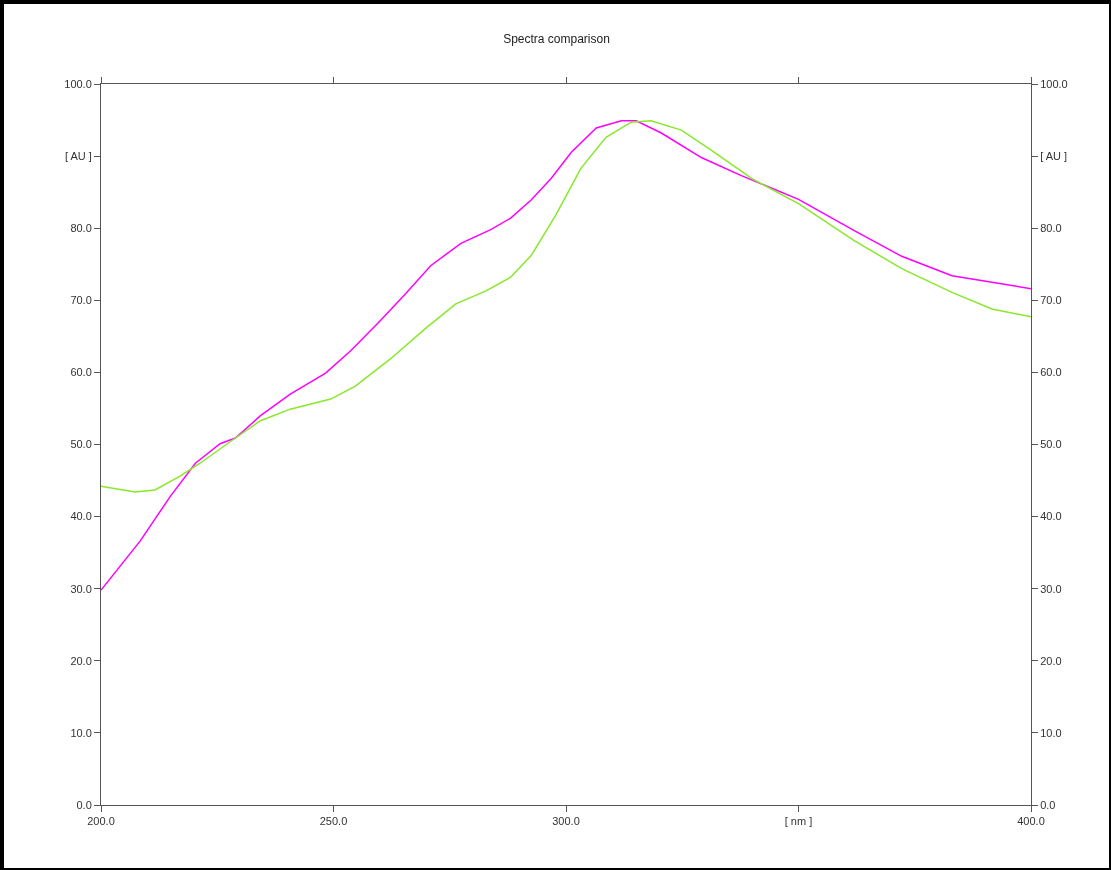 Image resolution: width=1111 pixels, height=870 pixels. I want to click on y2-tick-label: 50.0, so click(1051, 444).